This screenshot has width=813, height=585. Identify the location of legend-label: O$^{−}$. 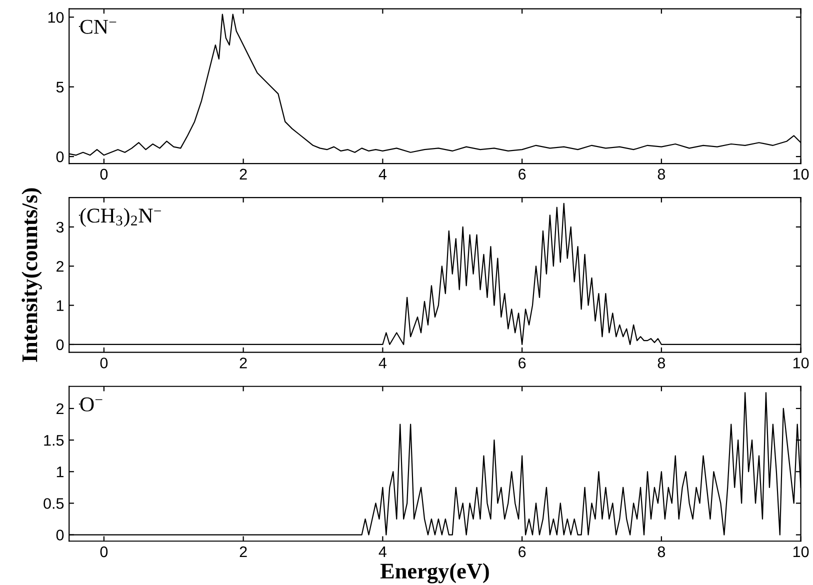
(91, 404).